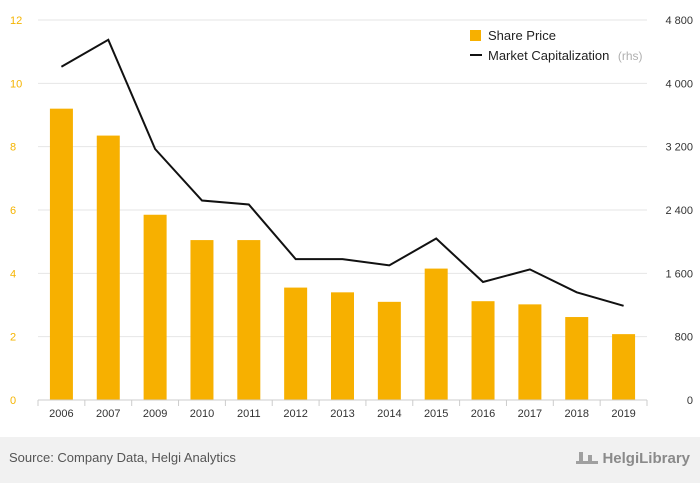  What do you see at coordinates (13, 274) in the screenshot?
I see `y-left-tick-label: 4` at bounding box center [13, 274].